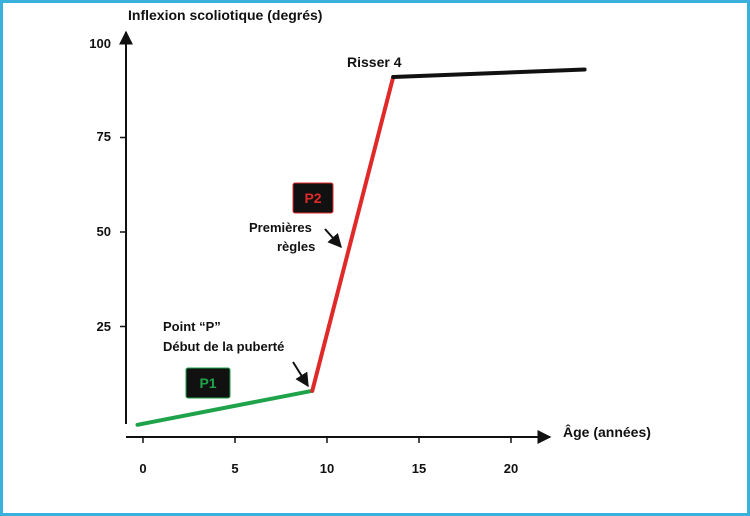  What do you see at coordinates (296, 246) in the screenshot?
I see `menarche-annotation-line2: règles` at bounding box center [296, 246].